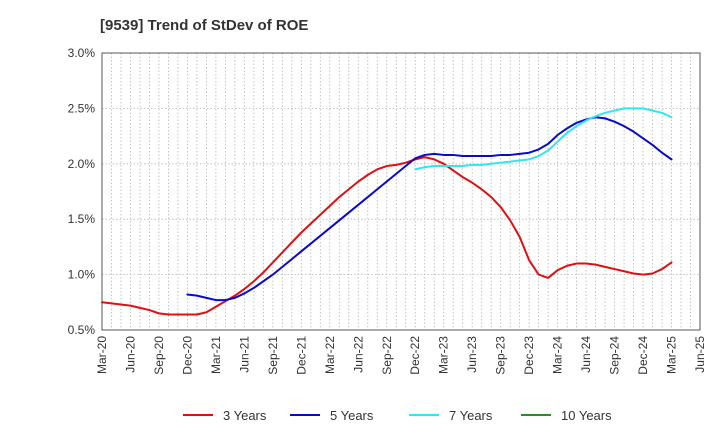 The height and width of the screenshot is (440, 720). I want to click on legend-label: 10 Years, so click(586, 415).